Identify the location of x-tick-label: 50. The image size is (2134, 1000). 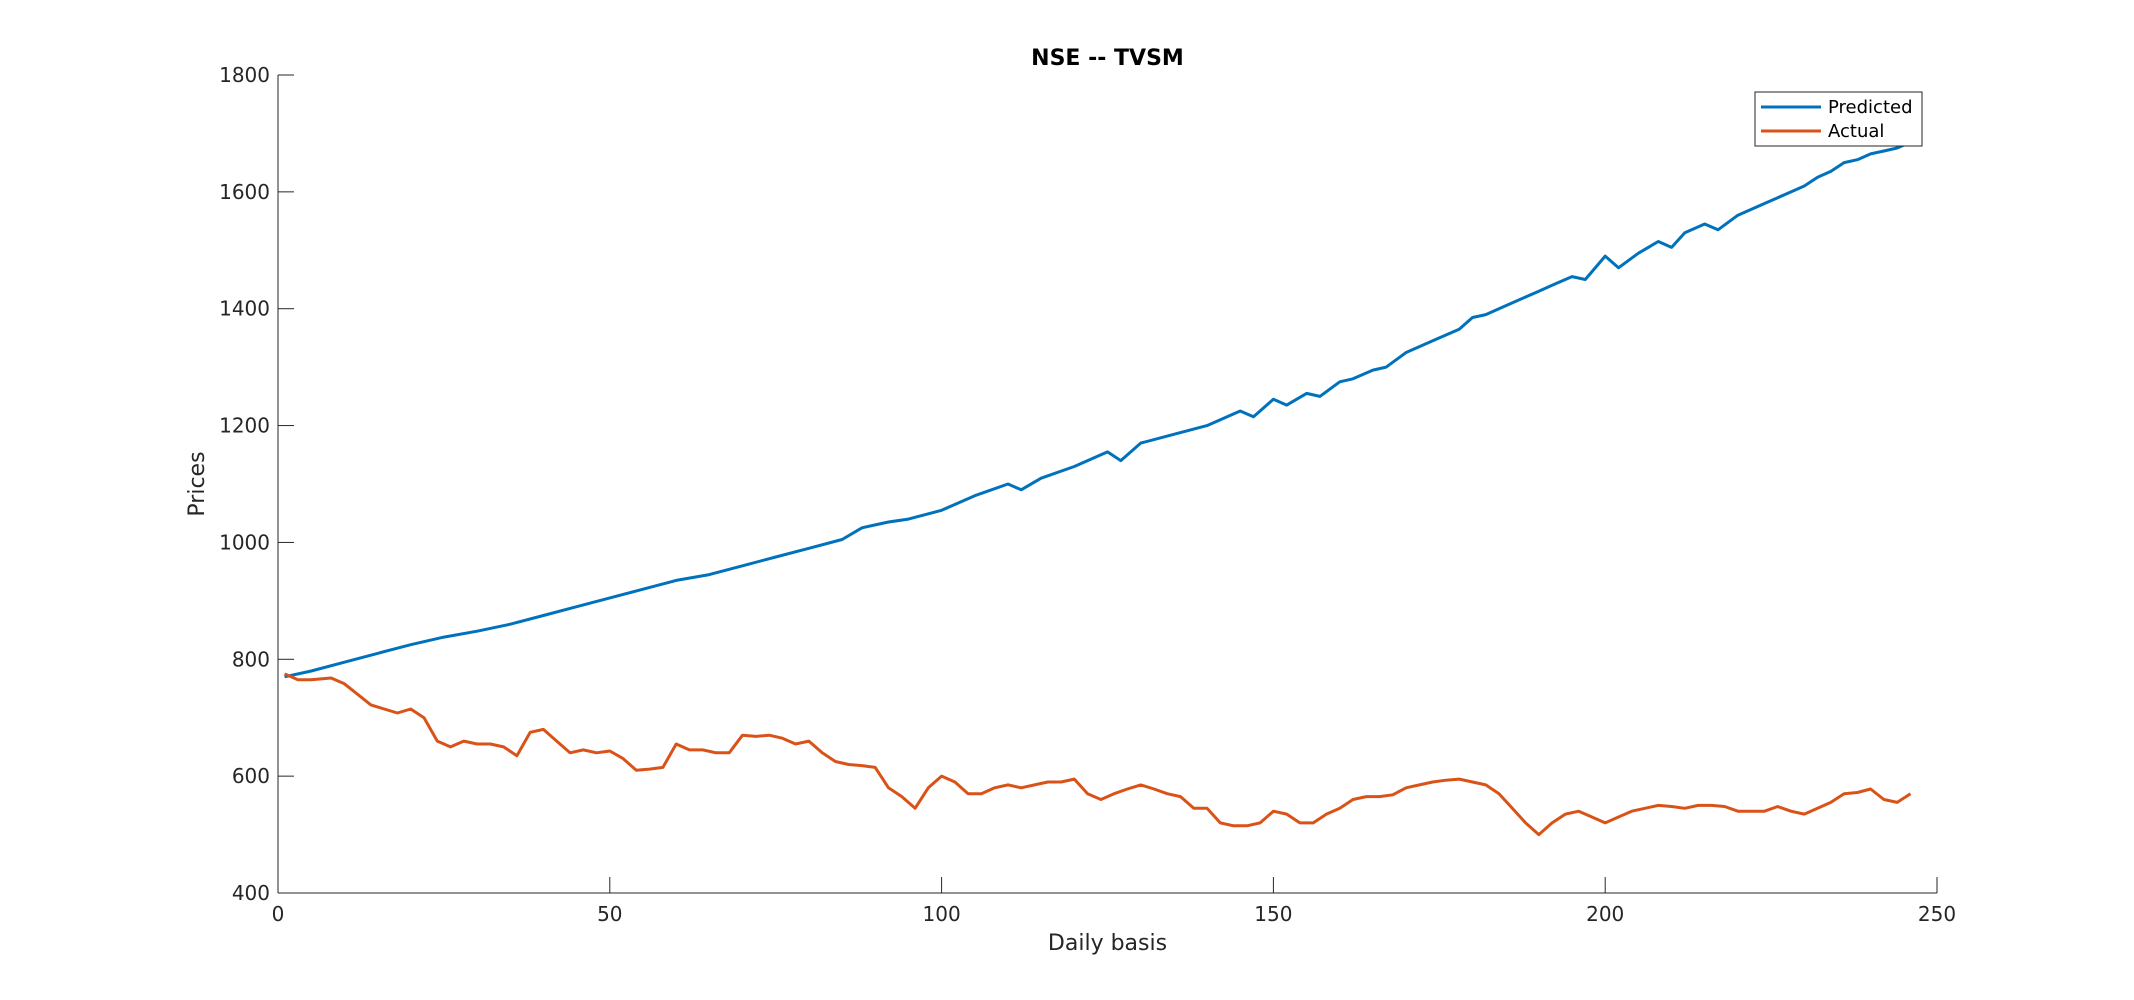
(609, 914).